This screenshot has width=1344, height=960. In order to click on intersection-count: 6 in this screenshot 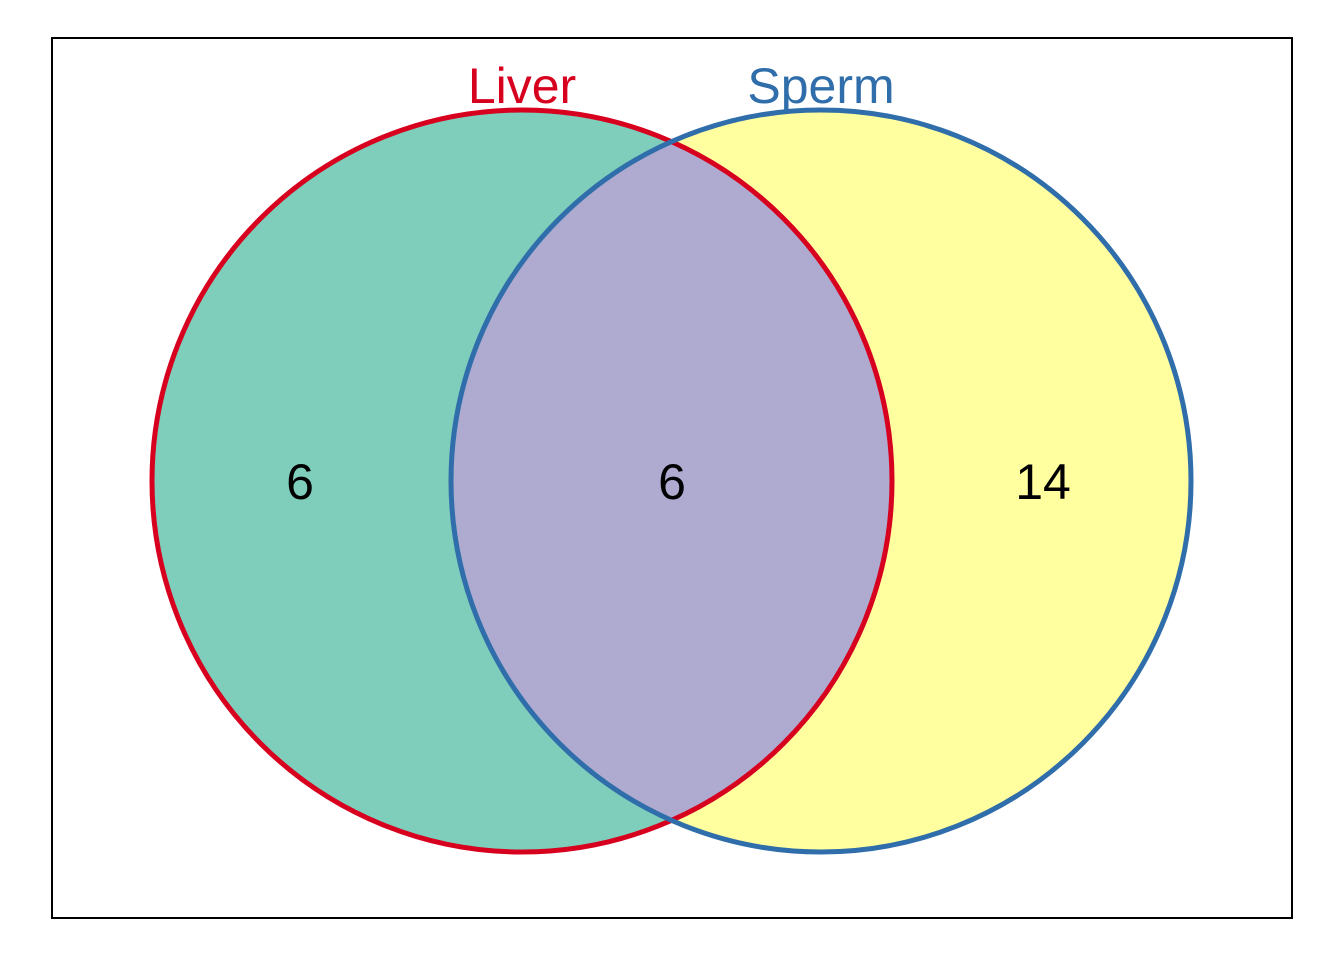, I will do `click(672, 482)`.